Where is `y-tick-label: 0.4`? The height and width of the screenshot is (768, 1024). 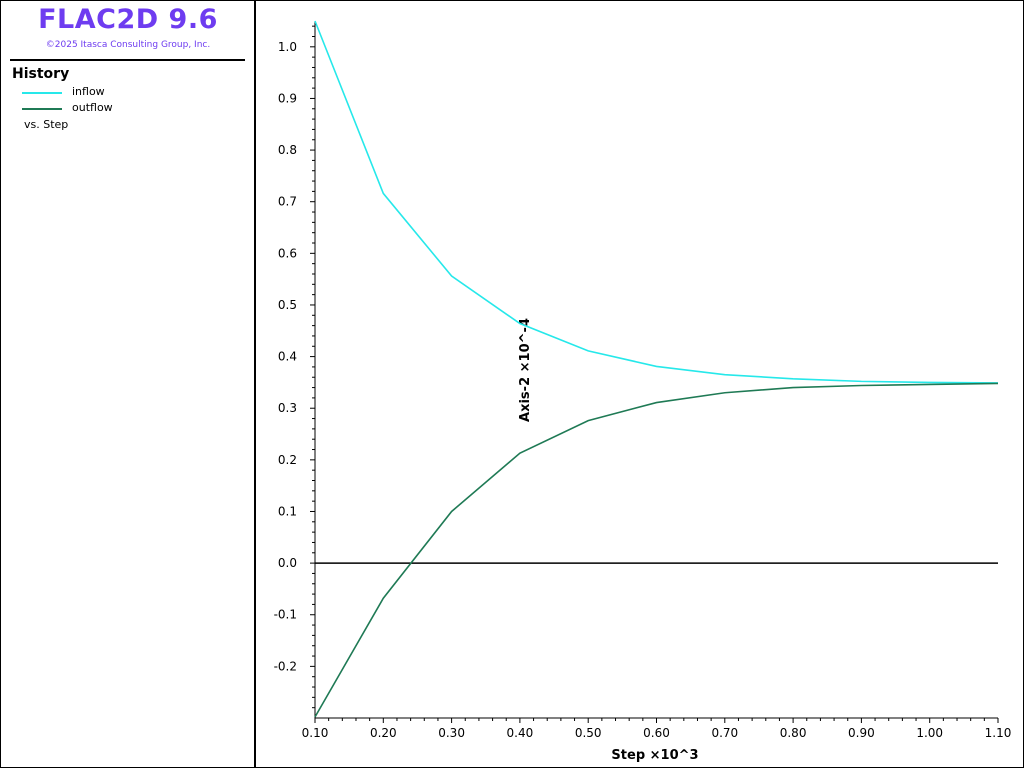
y-tick-label: 0.4 is located at coordinates (287, 357).